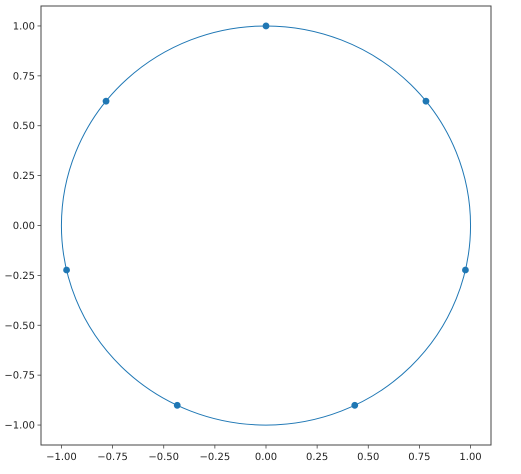 This screenshot has height=474, width=521. What do you see at coordinates (23, 176) in the screenshot?
I see `y-tick-label: 0.25` at bounding box center [23, 176].